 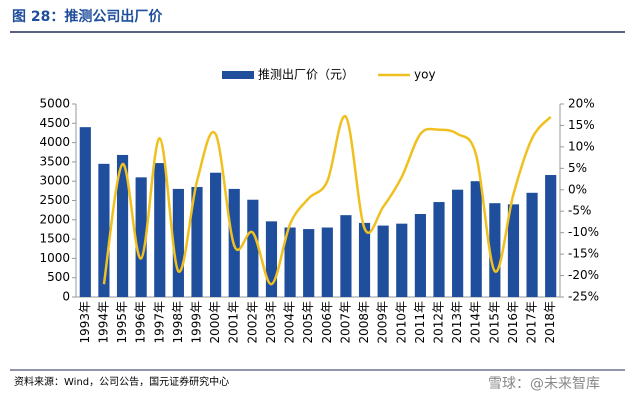 I want to click on x-tick-label: 1996年, so click(x=141, y=322).